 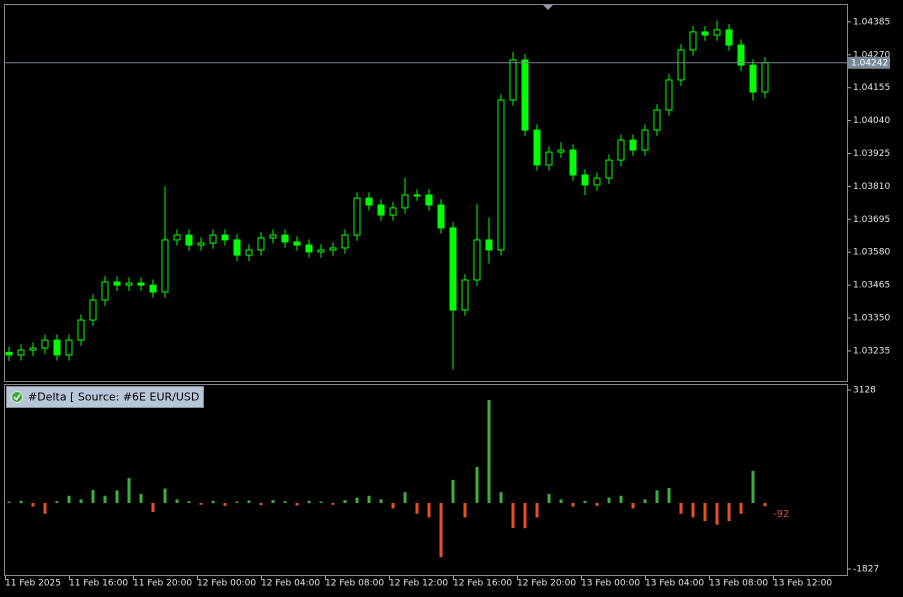 I want to click on x-tick-label: 13 Feb 12:00, so click(x=802, y=584).